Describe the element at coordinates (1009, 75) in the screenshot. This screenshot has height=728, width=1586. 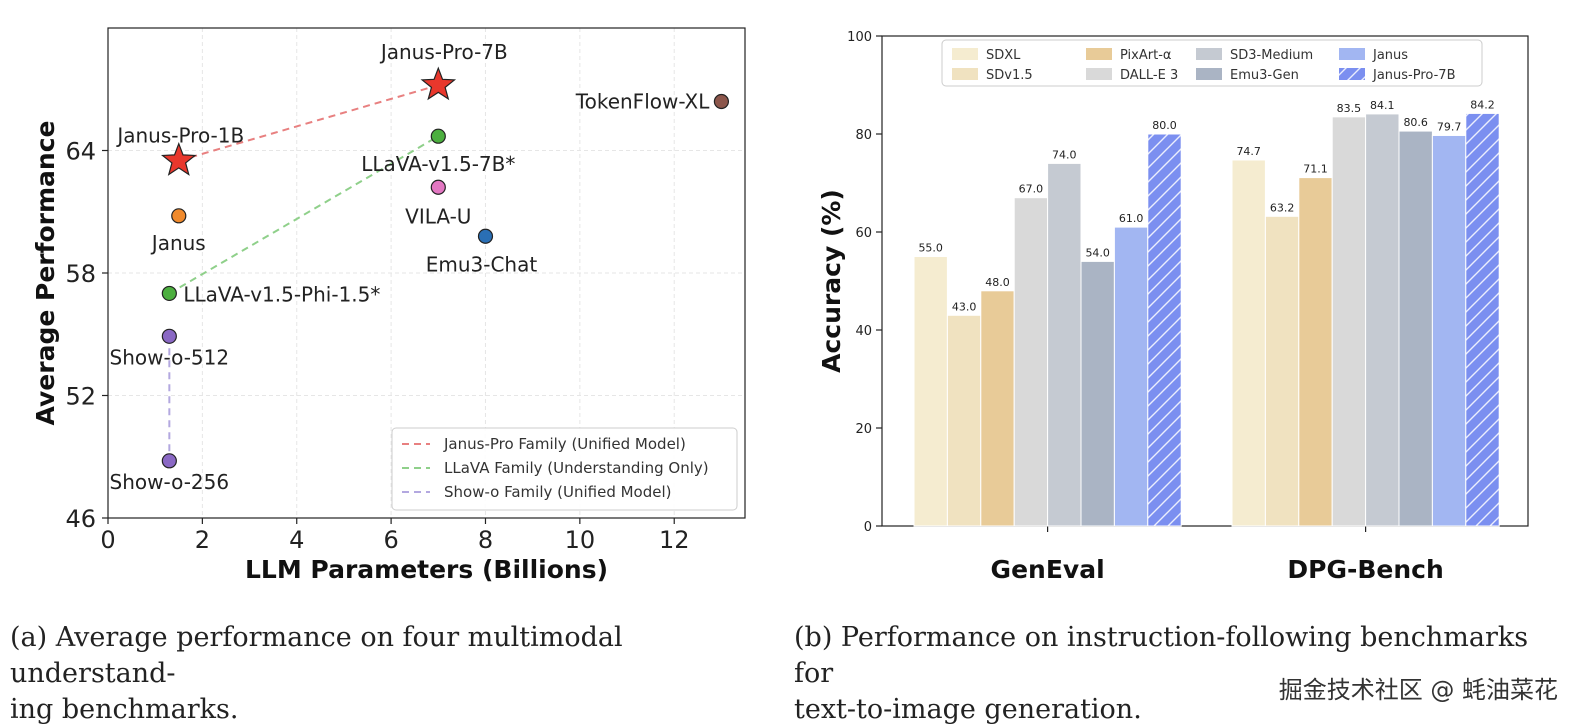
I see `legend-label: SDv1.5` at that location.